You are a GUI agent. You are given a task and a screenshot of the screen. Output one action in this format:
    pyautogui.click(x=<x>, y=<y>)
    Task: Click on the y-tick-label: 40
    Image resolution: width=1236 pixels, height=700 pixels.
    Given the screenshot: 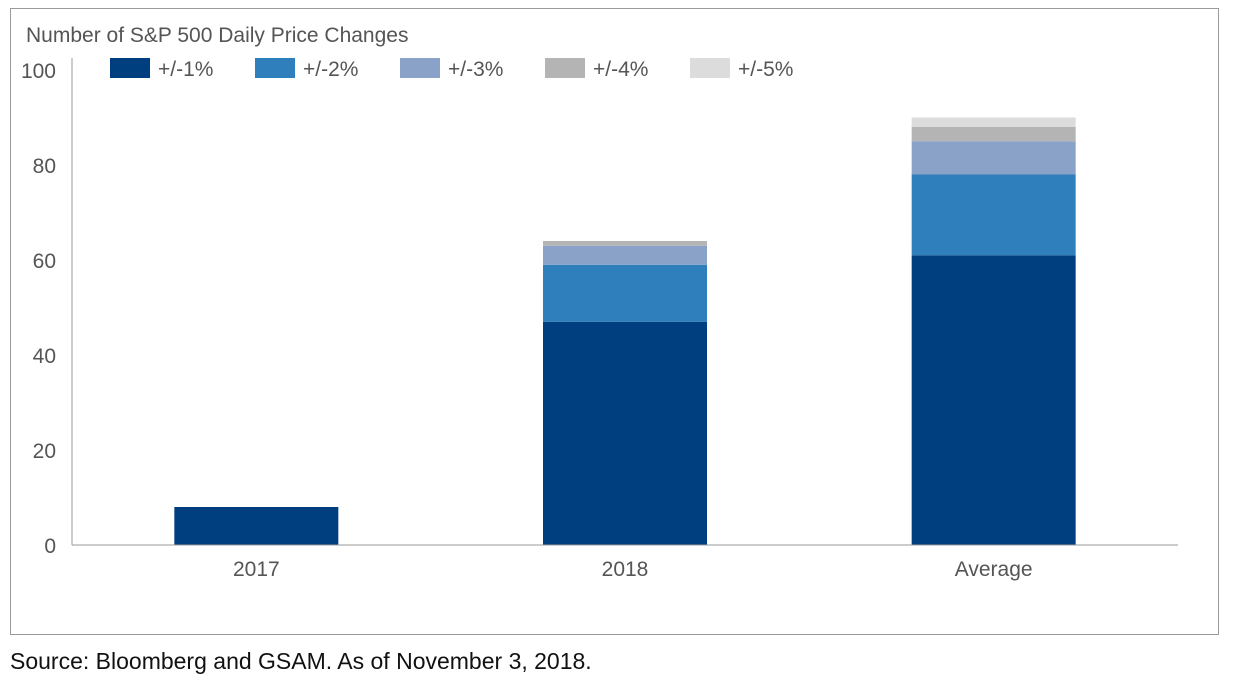 What is the action you would take?
    pyautogui.click(x=44, y=356)
    